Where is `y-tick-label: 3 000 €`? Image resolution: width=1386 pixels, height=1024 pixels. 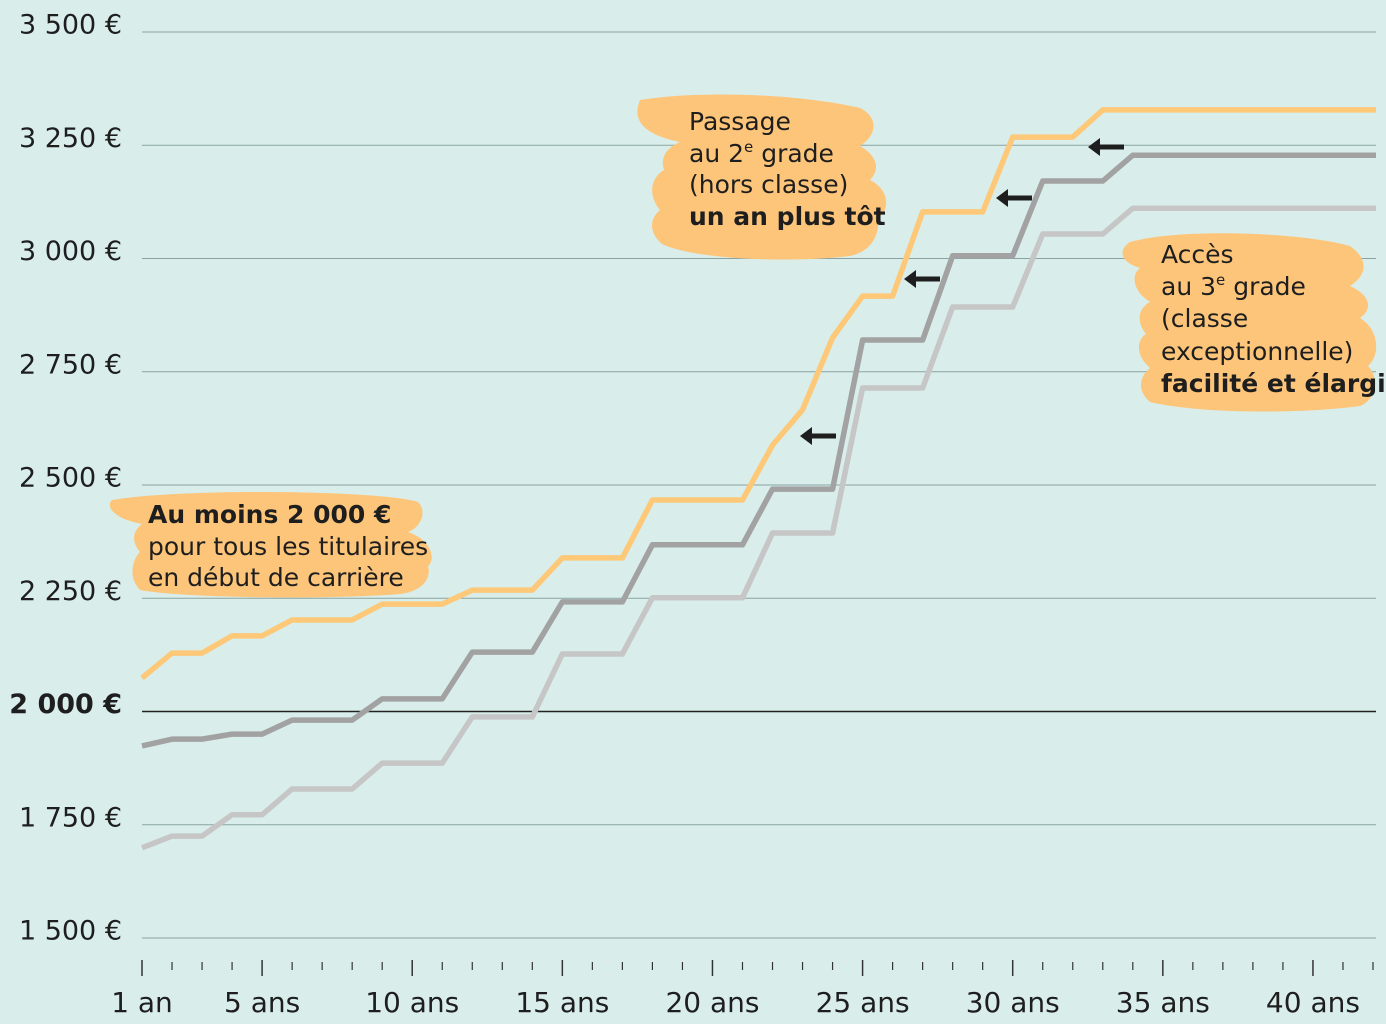 y-tick-label: 3 000 € is located at coordinates (70, 251).